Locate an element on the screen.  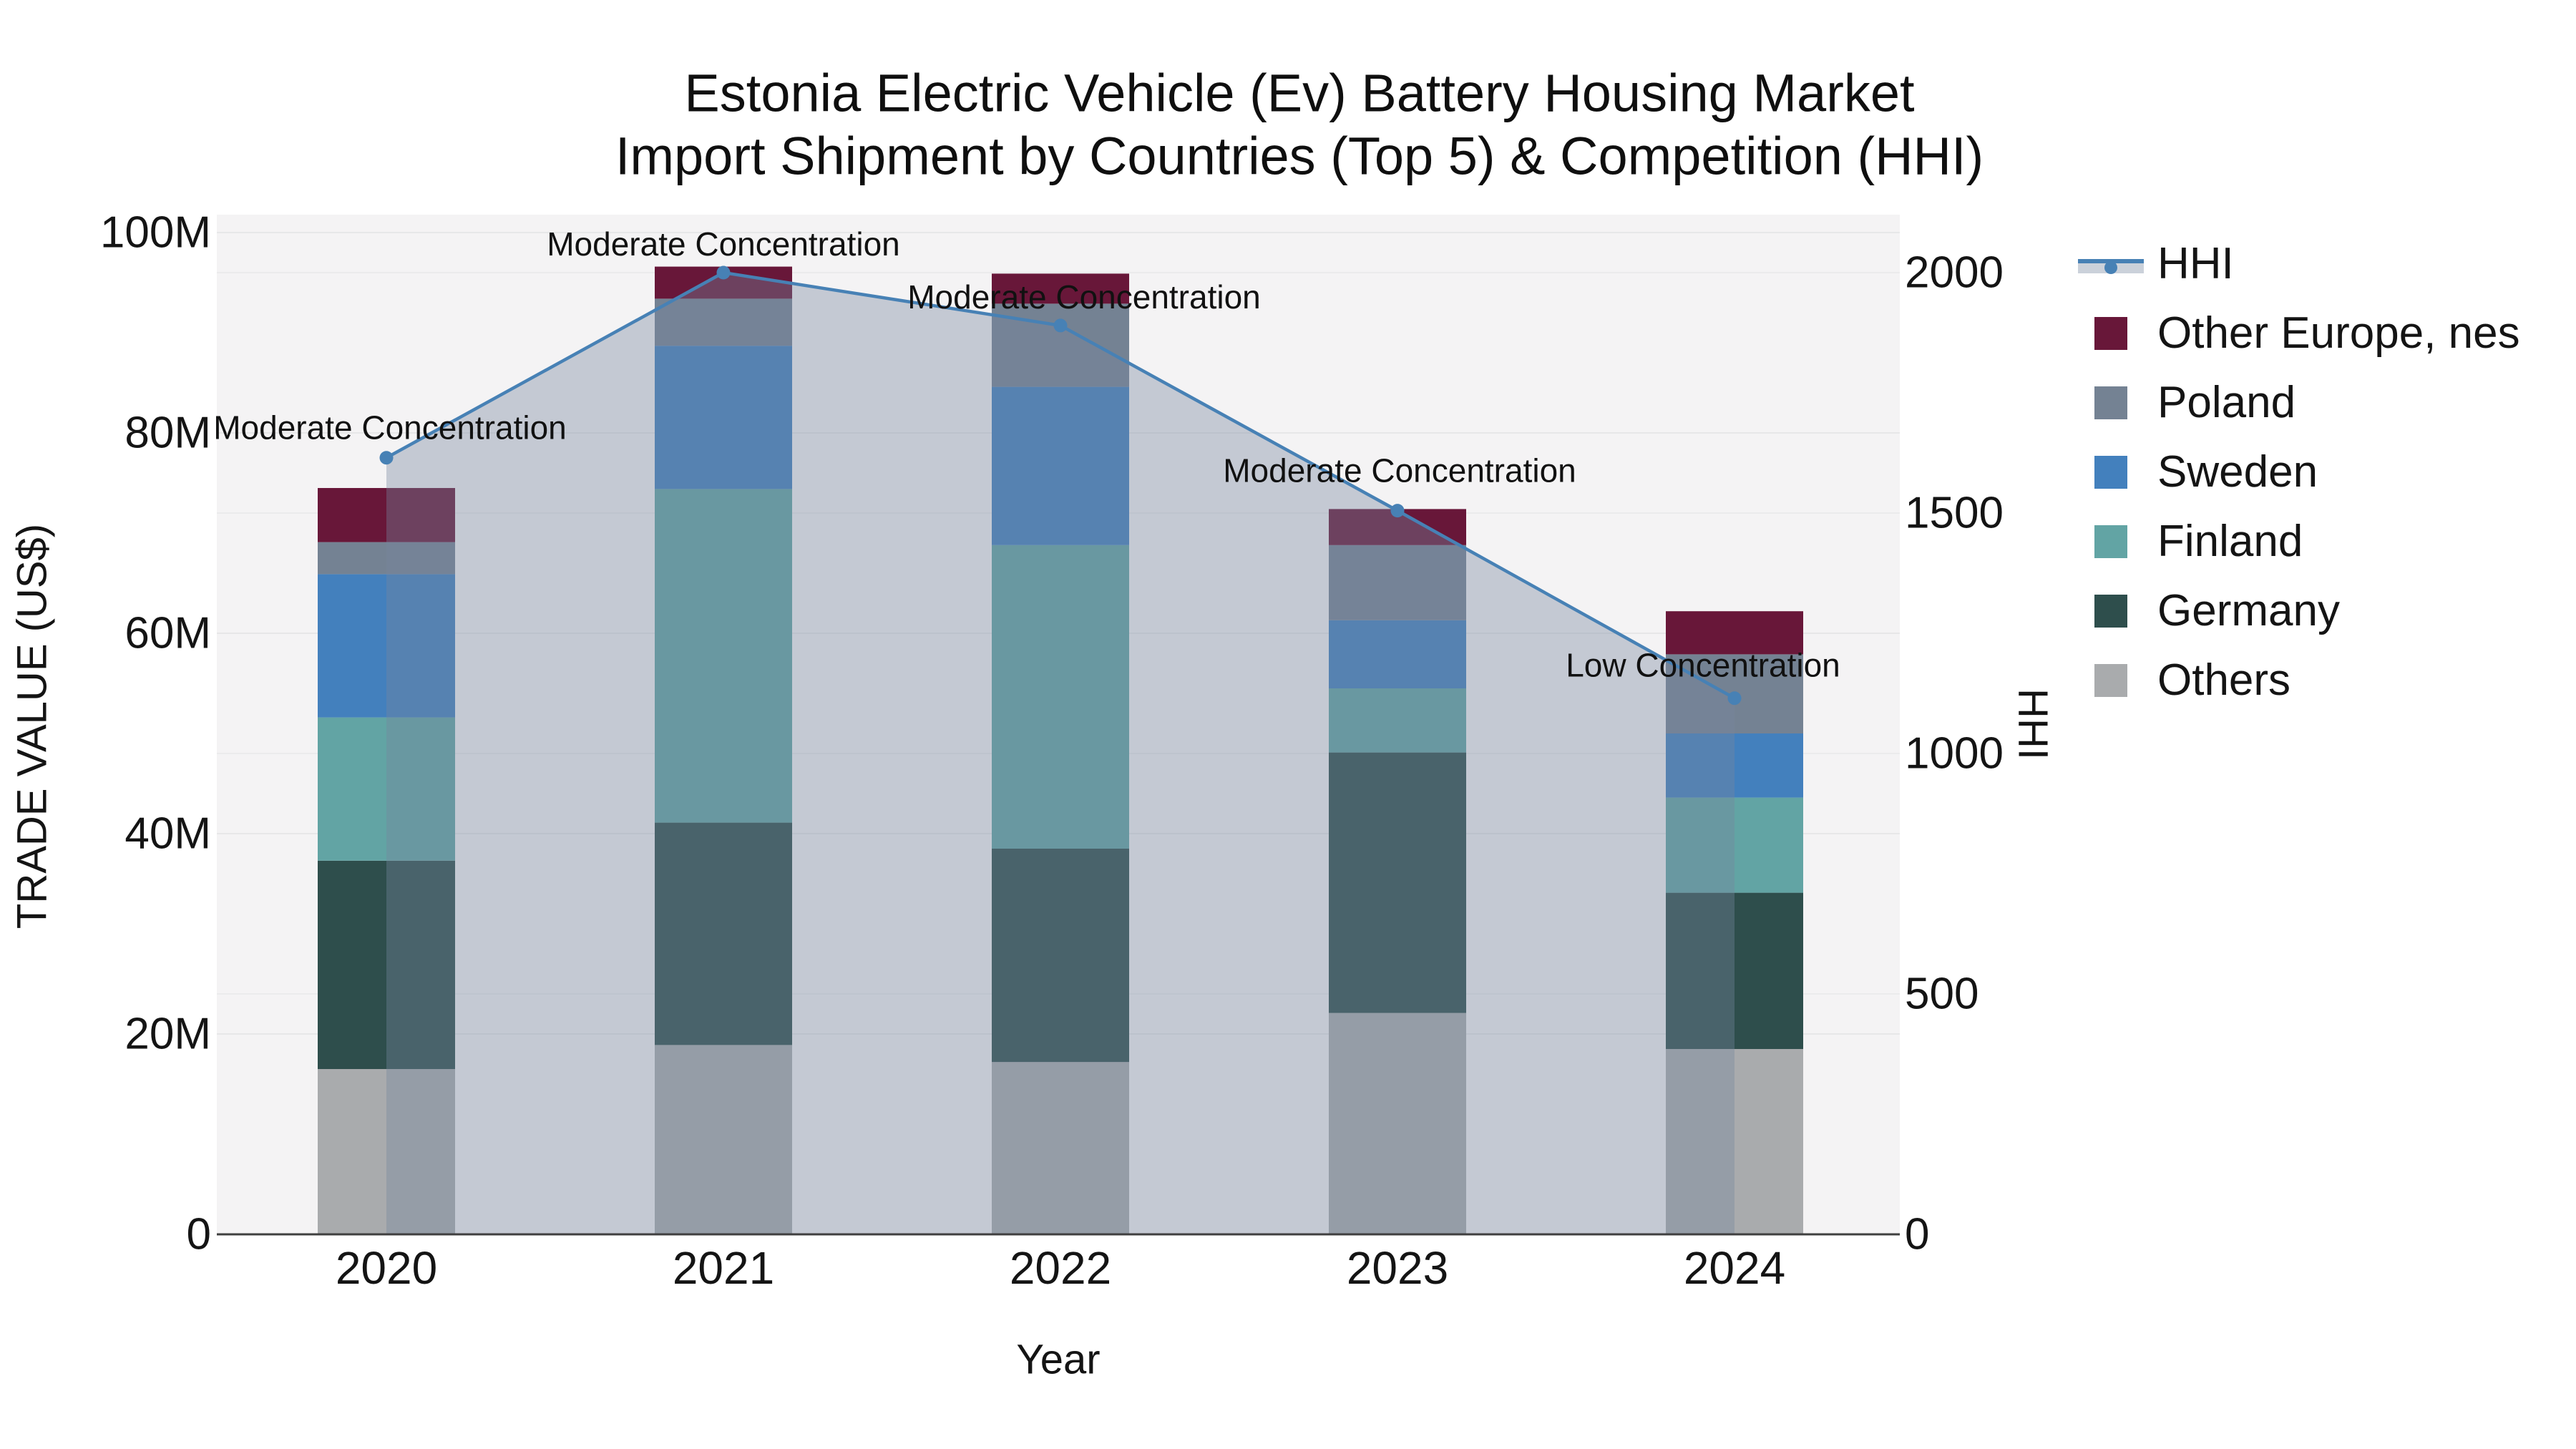
bar-segment-germany-2021 is located at coordinates (723, 933).